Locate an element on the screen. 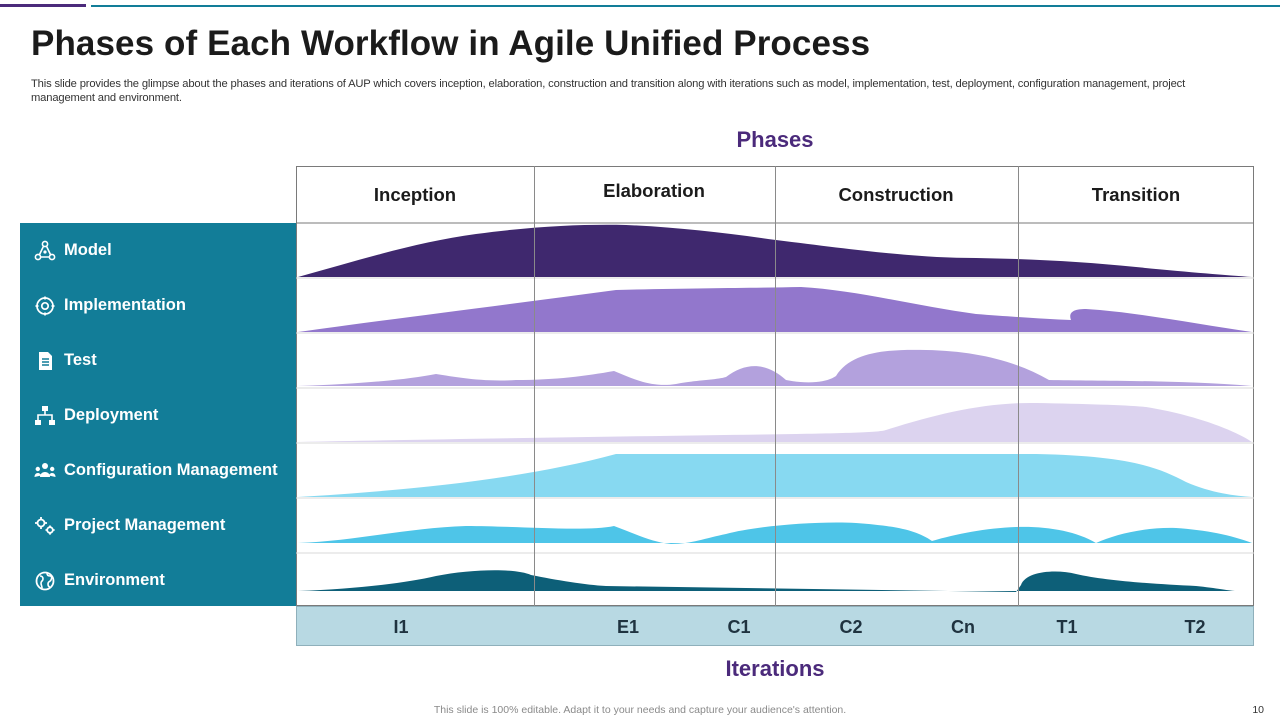  implementation-icon is located at coordinates (45, 306).